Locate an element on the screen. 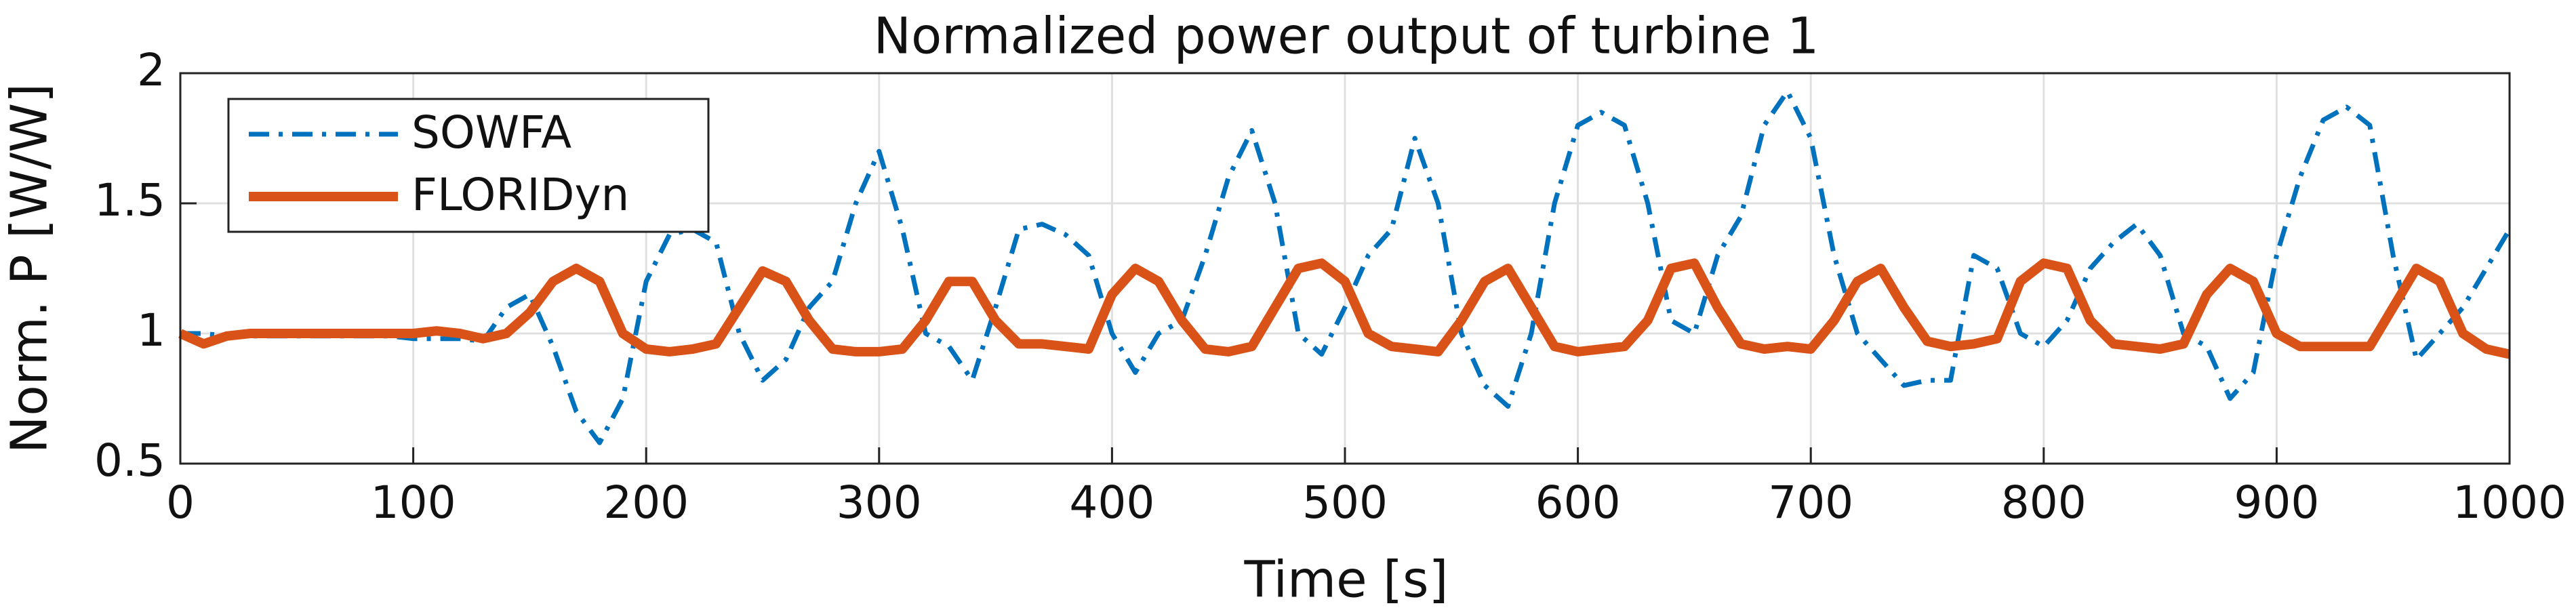  x-tick-label: 800 is located at coordinates (2044, 503).